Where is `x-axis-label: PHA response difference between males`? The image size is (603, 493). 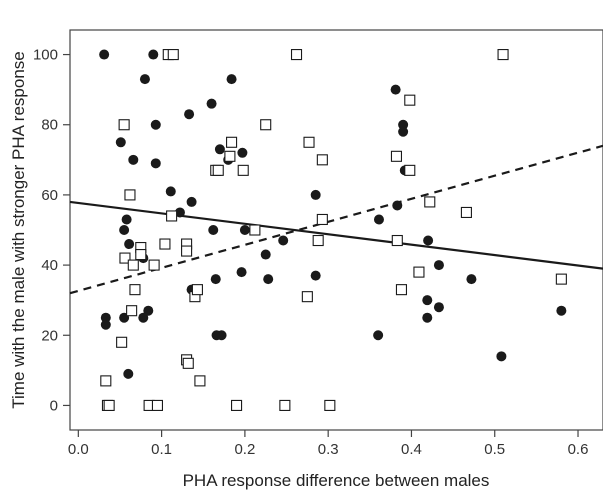
x-axis-label: PHA response difference between males is located at coordinates (336, 480).